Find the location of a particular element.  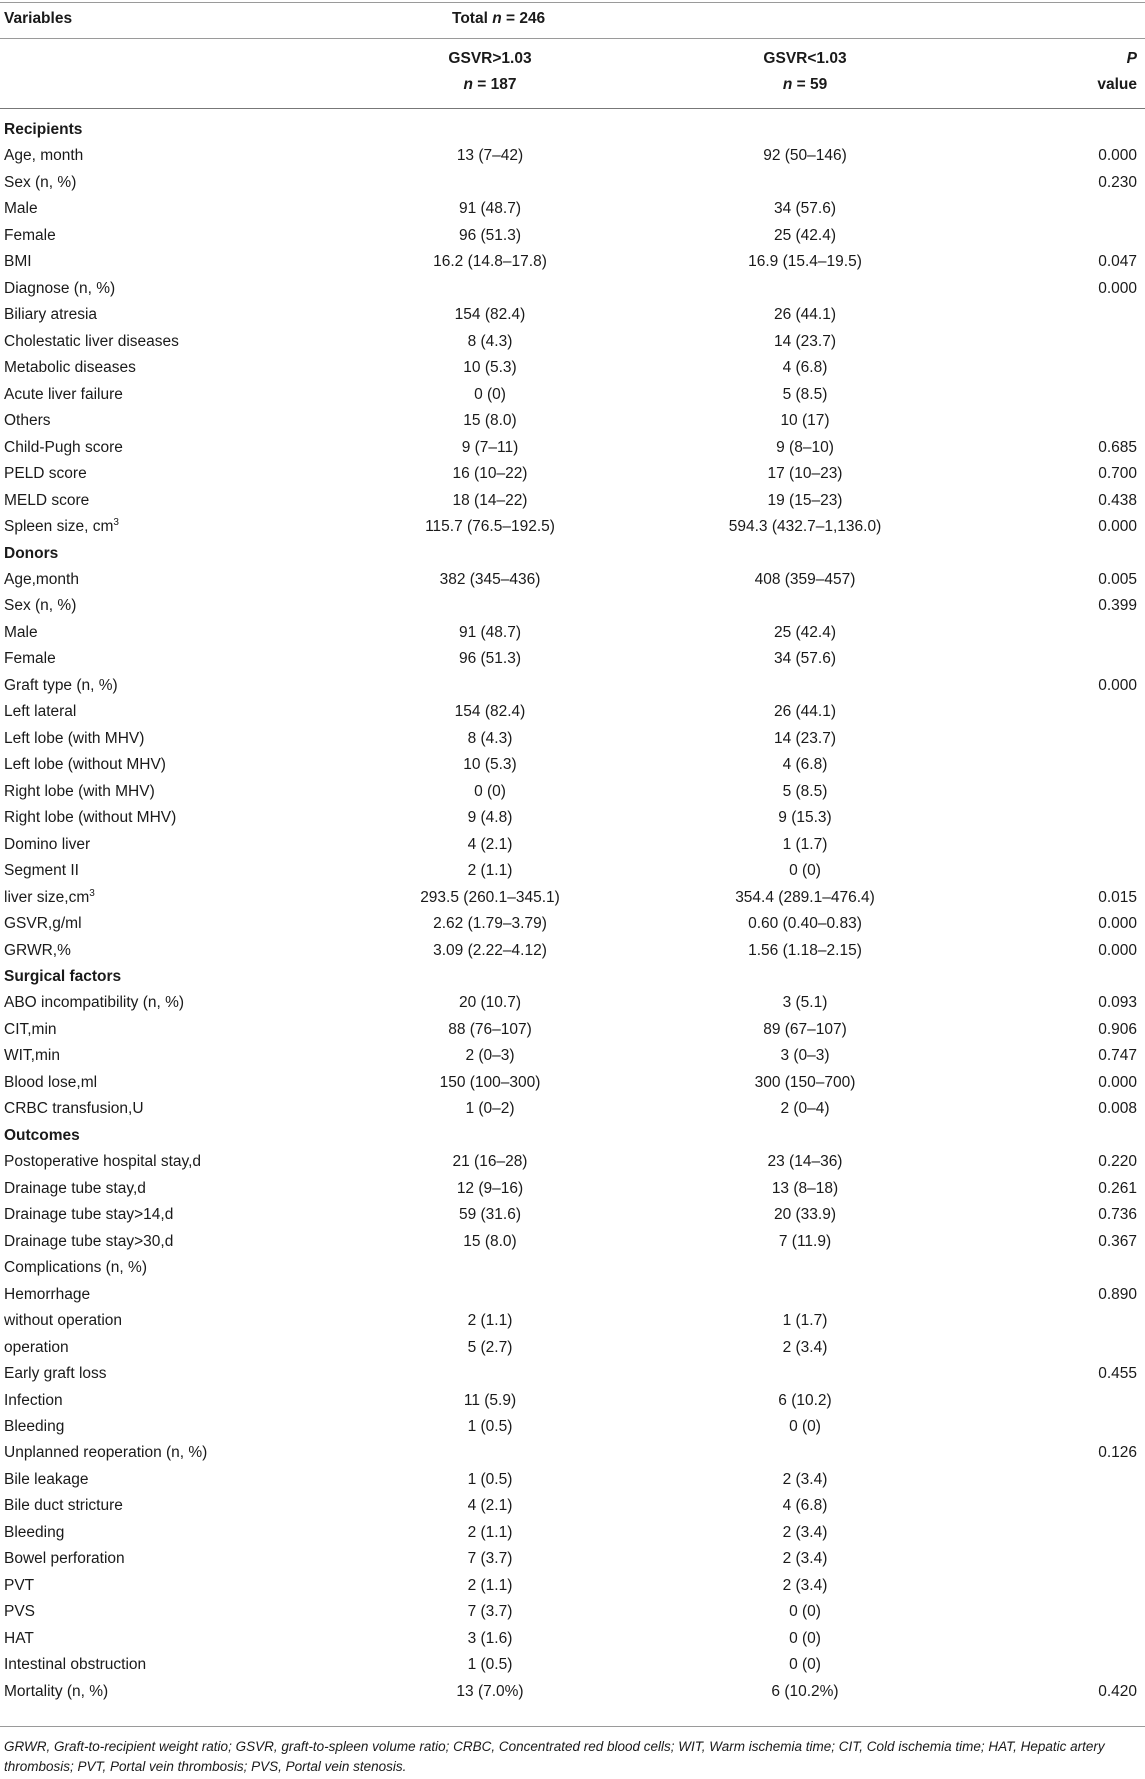

table-row: Complications (n, %) is located at coordinates (572, 1268).